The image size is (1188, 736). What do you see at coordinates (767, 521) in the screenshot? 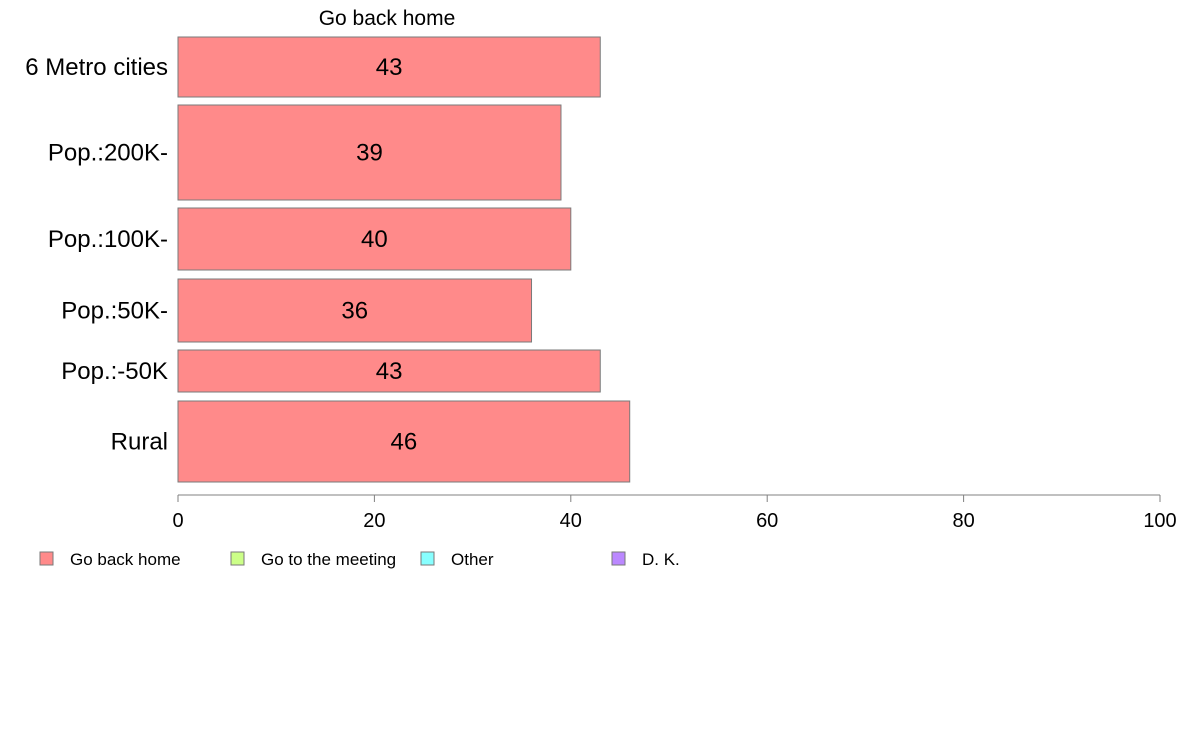
I see `x-tick-label-3: 60` at bounding box center [767, 521].